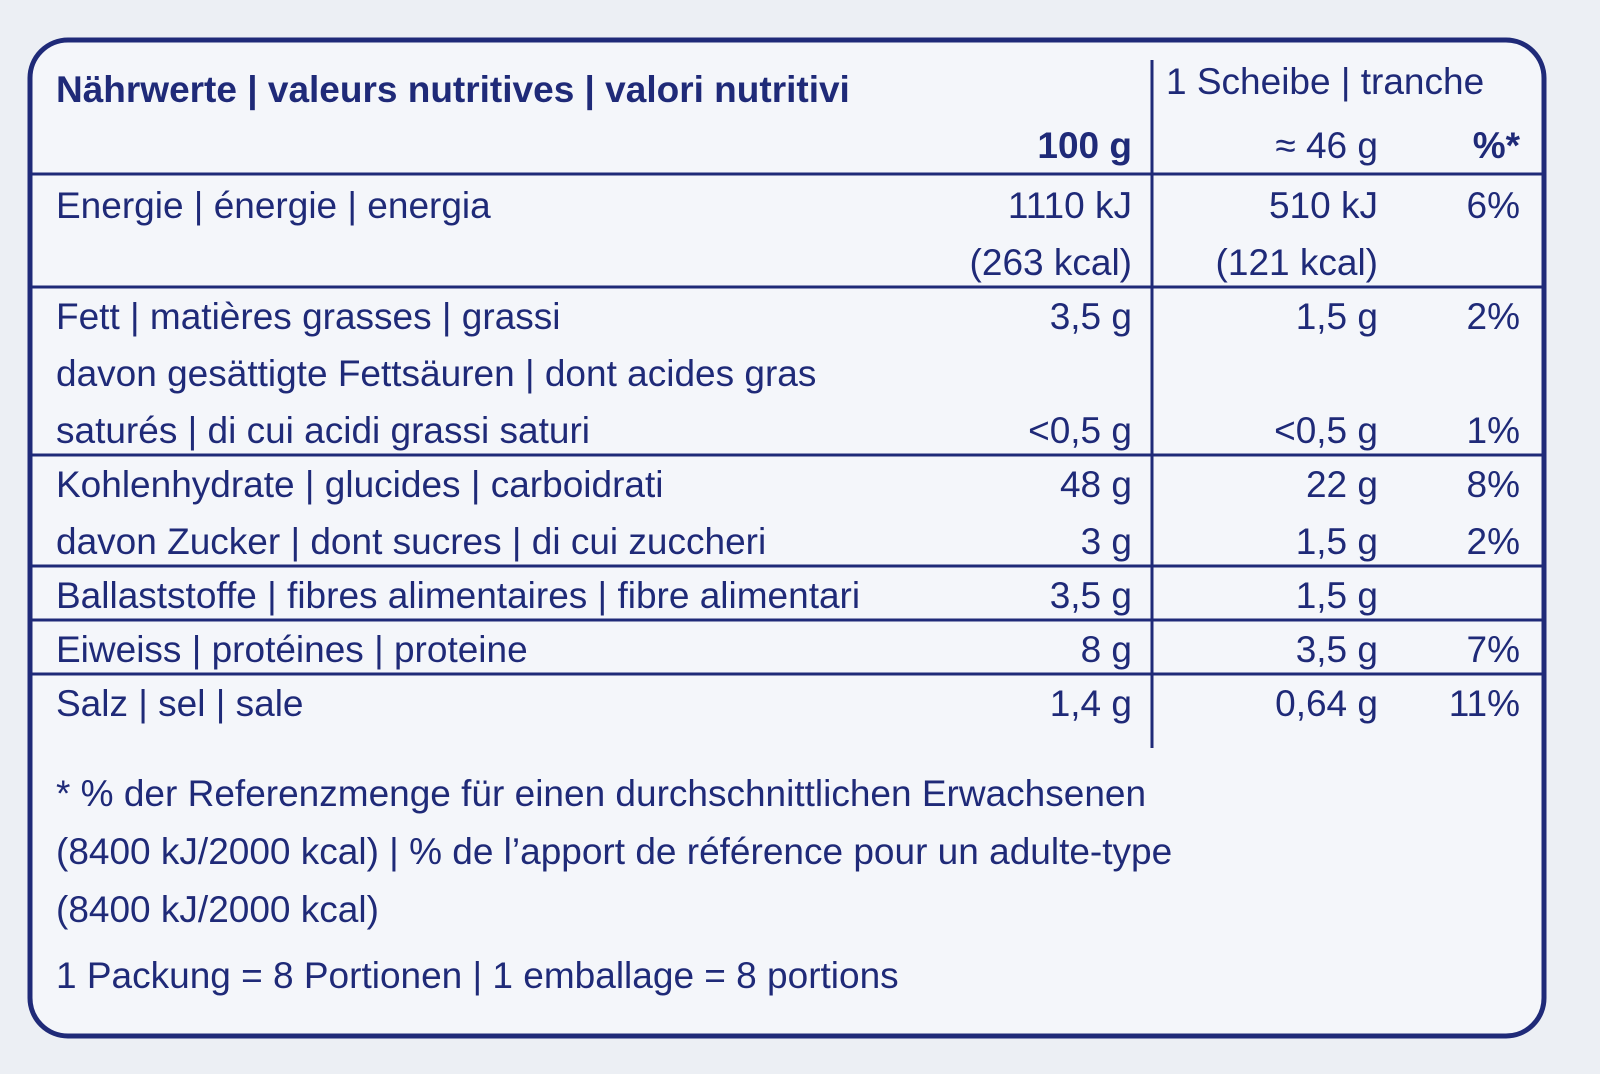  What do you see at coordinates (292, 649) in the screenshot?
I see `row-label: Eiweiss | protéines | proteine` at bounding box center [292, 649].